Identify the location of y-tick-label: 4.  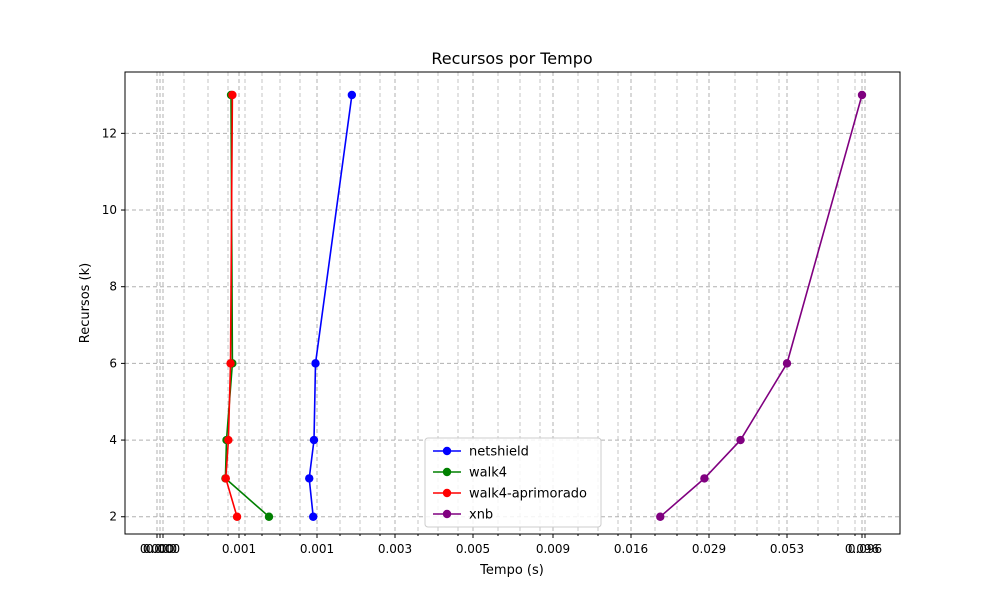
(113, 440).